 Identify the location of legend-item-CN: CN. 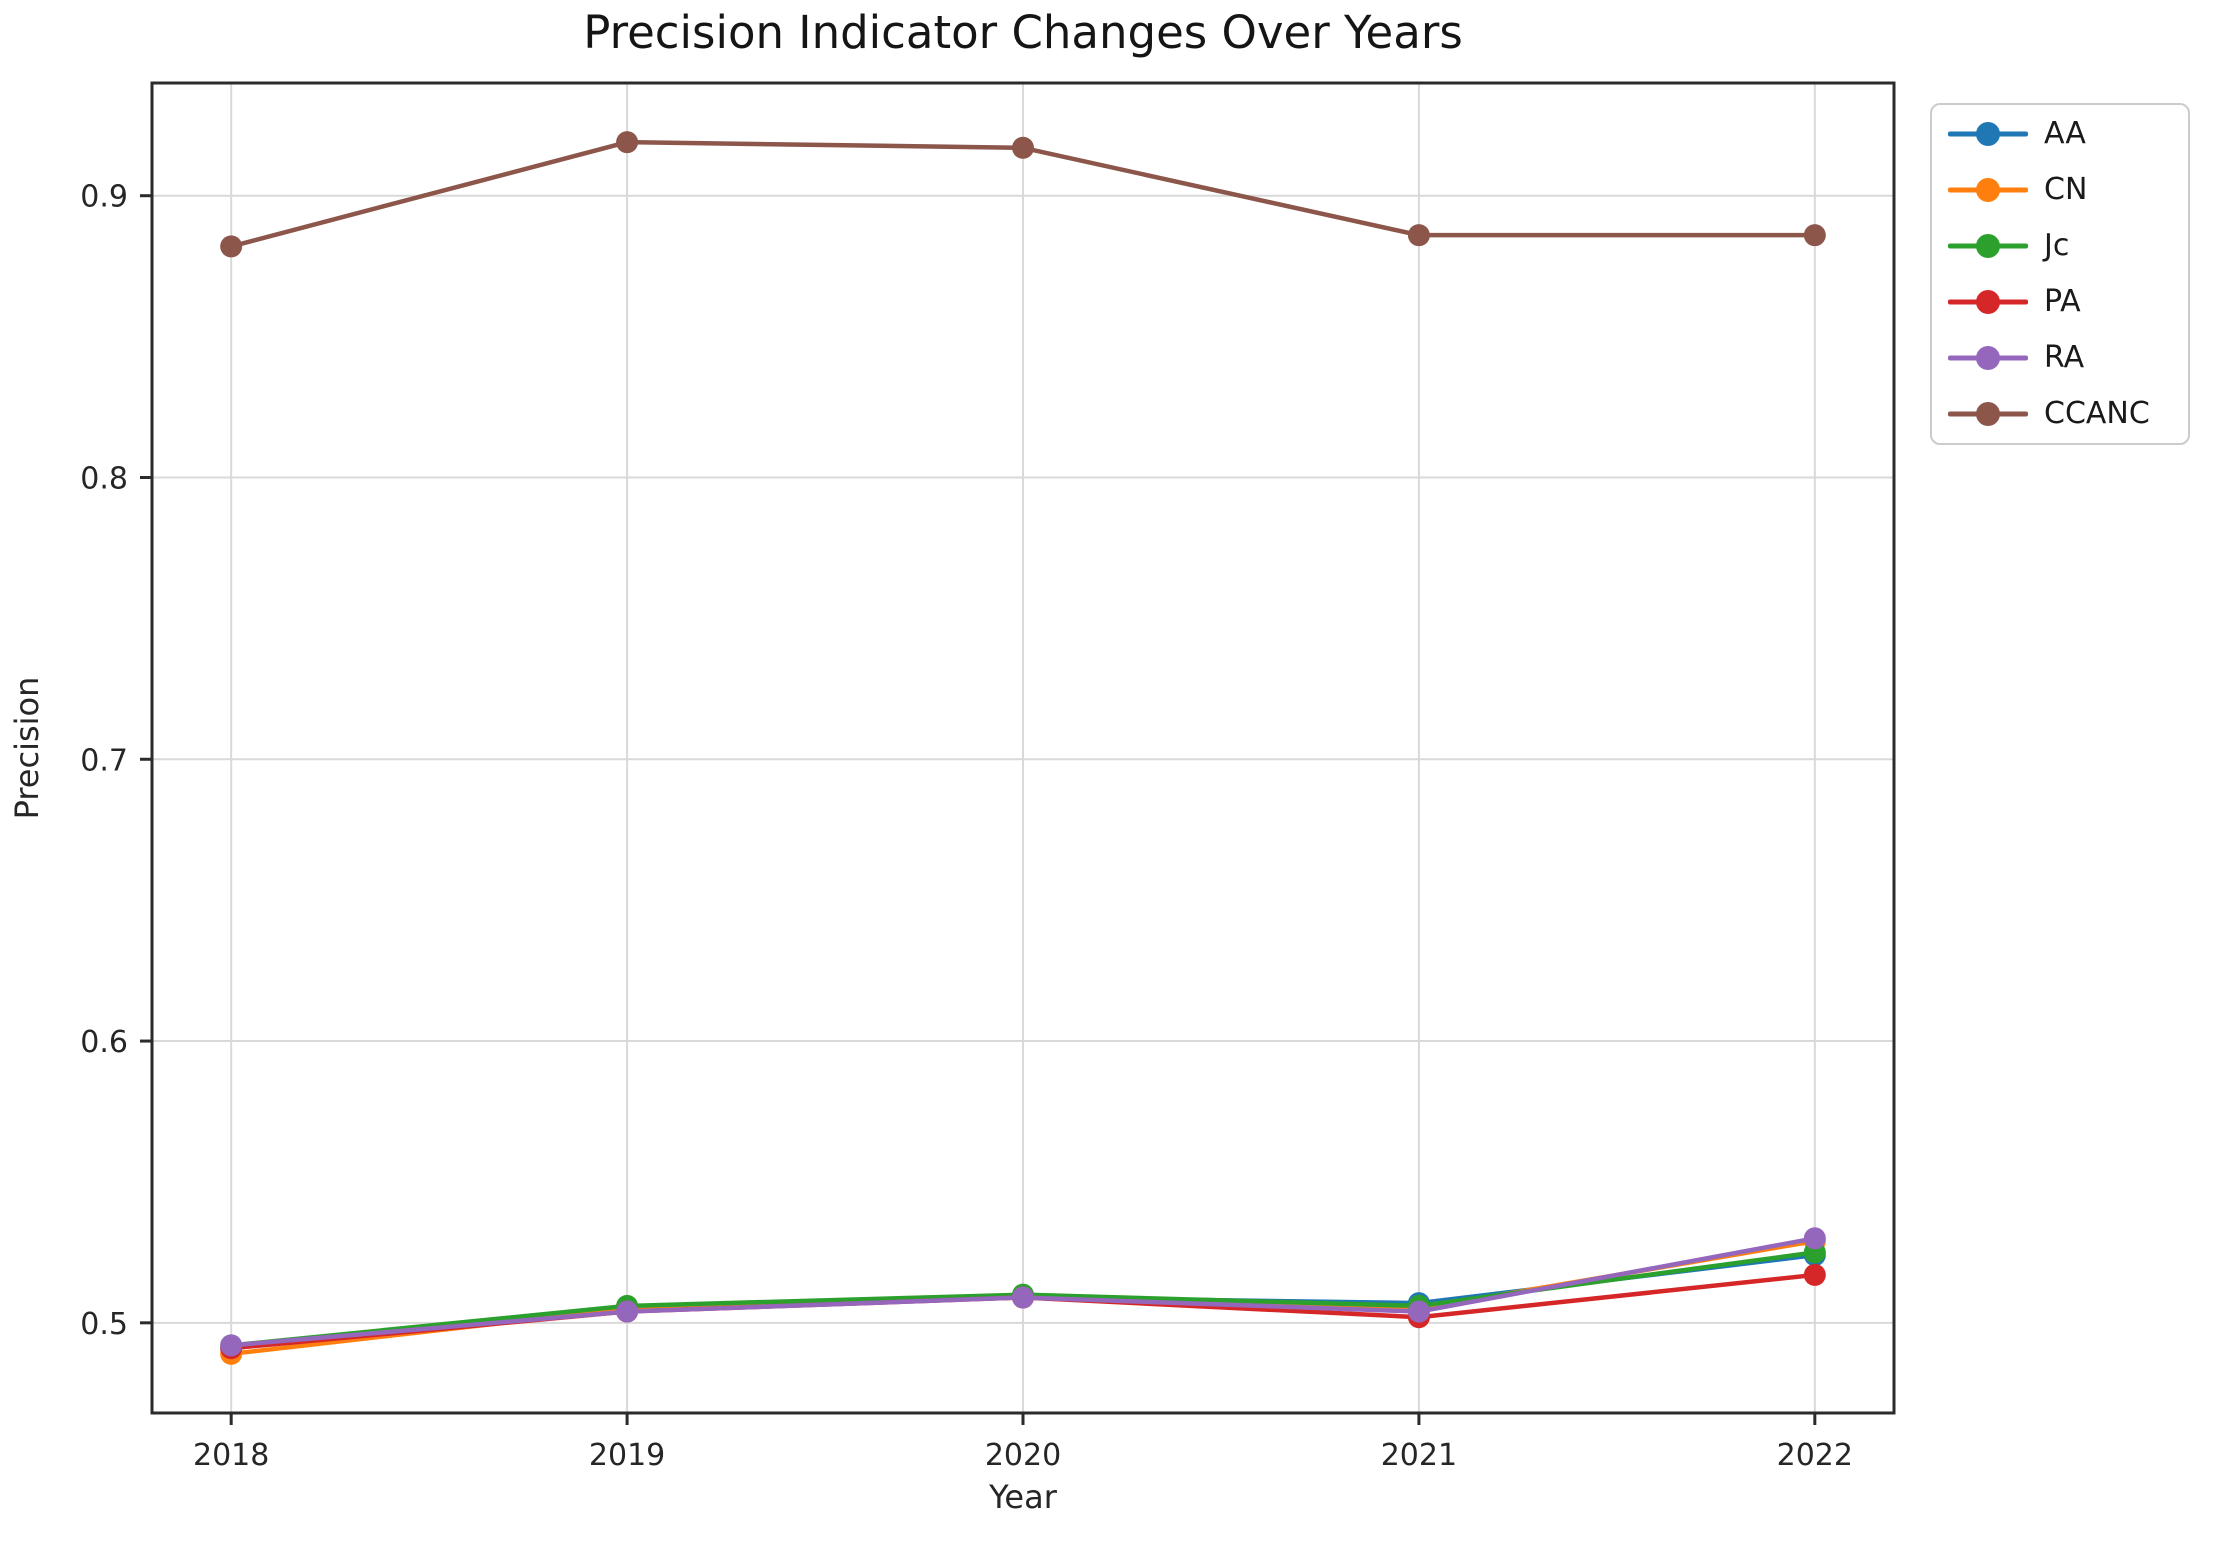
(2060, 190).